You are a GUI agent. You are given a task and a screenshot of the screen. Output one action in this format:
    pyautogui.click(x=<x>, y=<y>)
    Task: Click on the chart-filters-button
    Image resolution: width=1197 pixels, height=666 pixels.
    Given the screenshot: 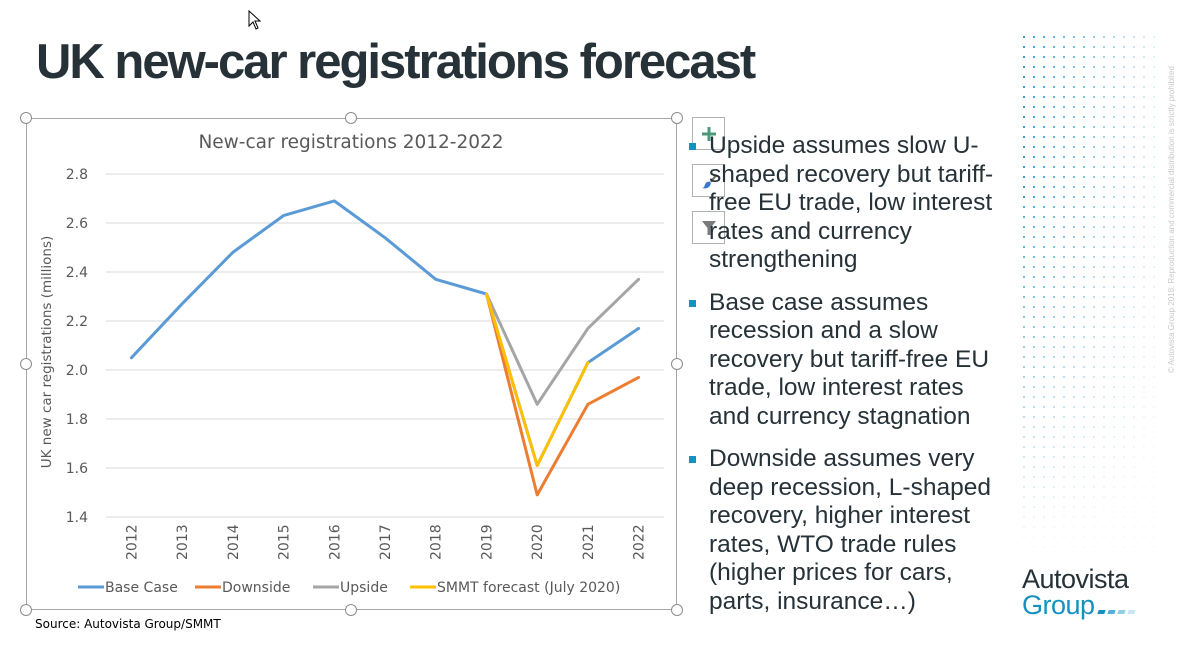 What is the action you would take?
    pyautogui.click(x=708, y=227)
    